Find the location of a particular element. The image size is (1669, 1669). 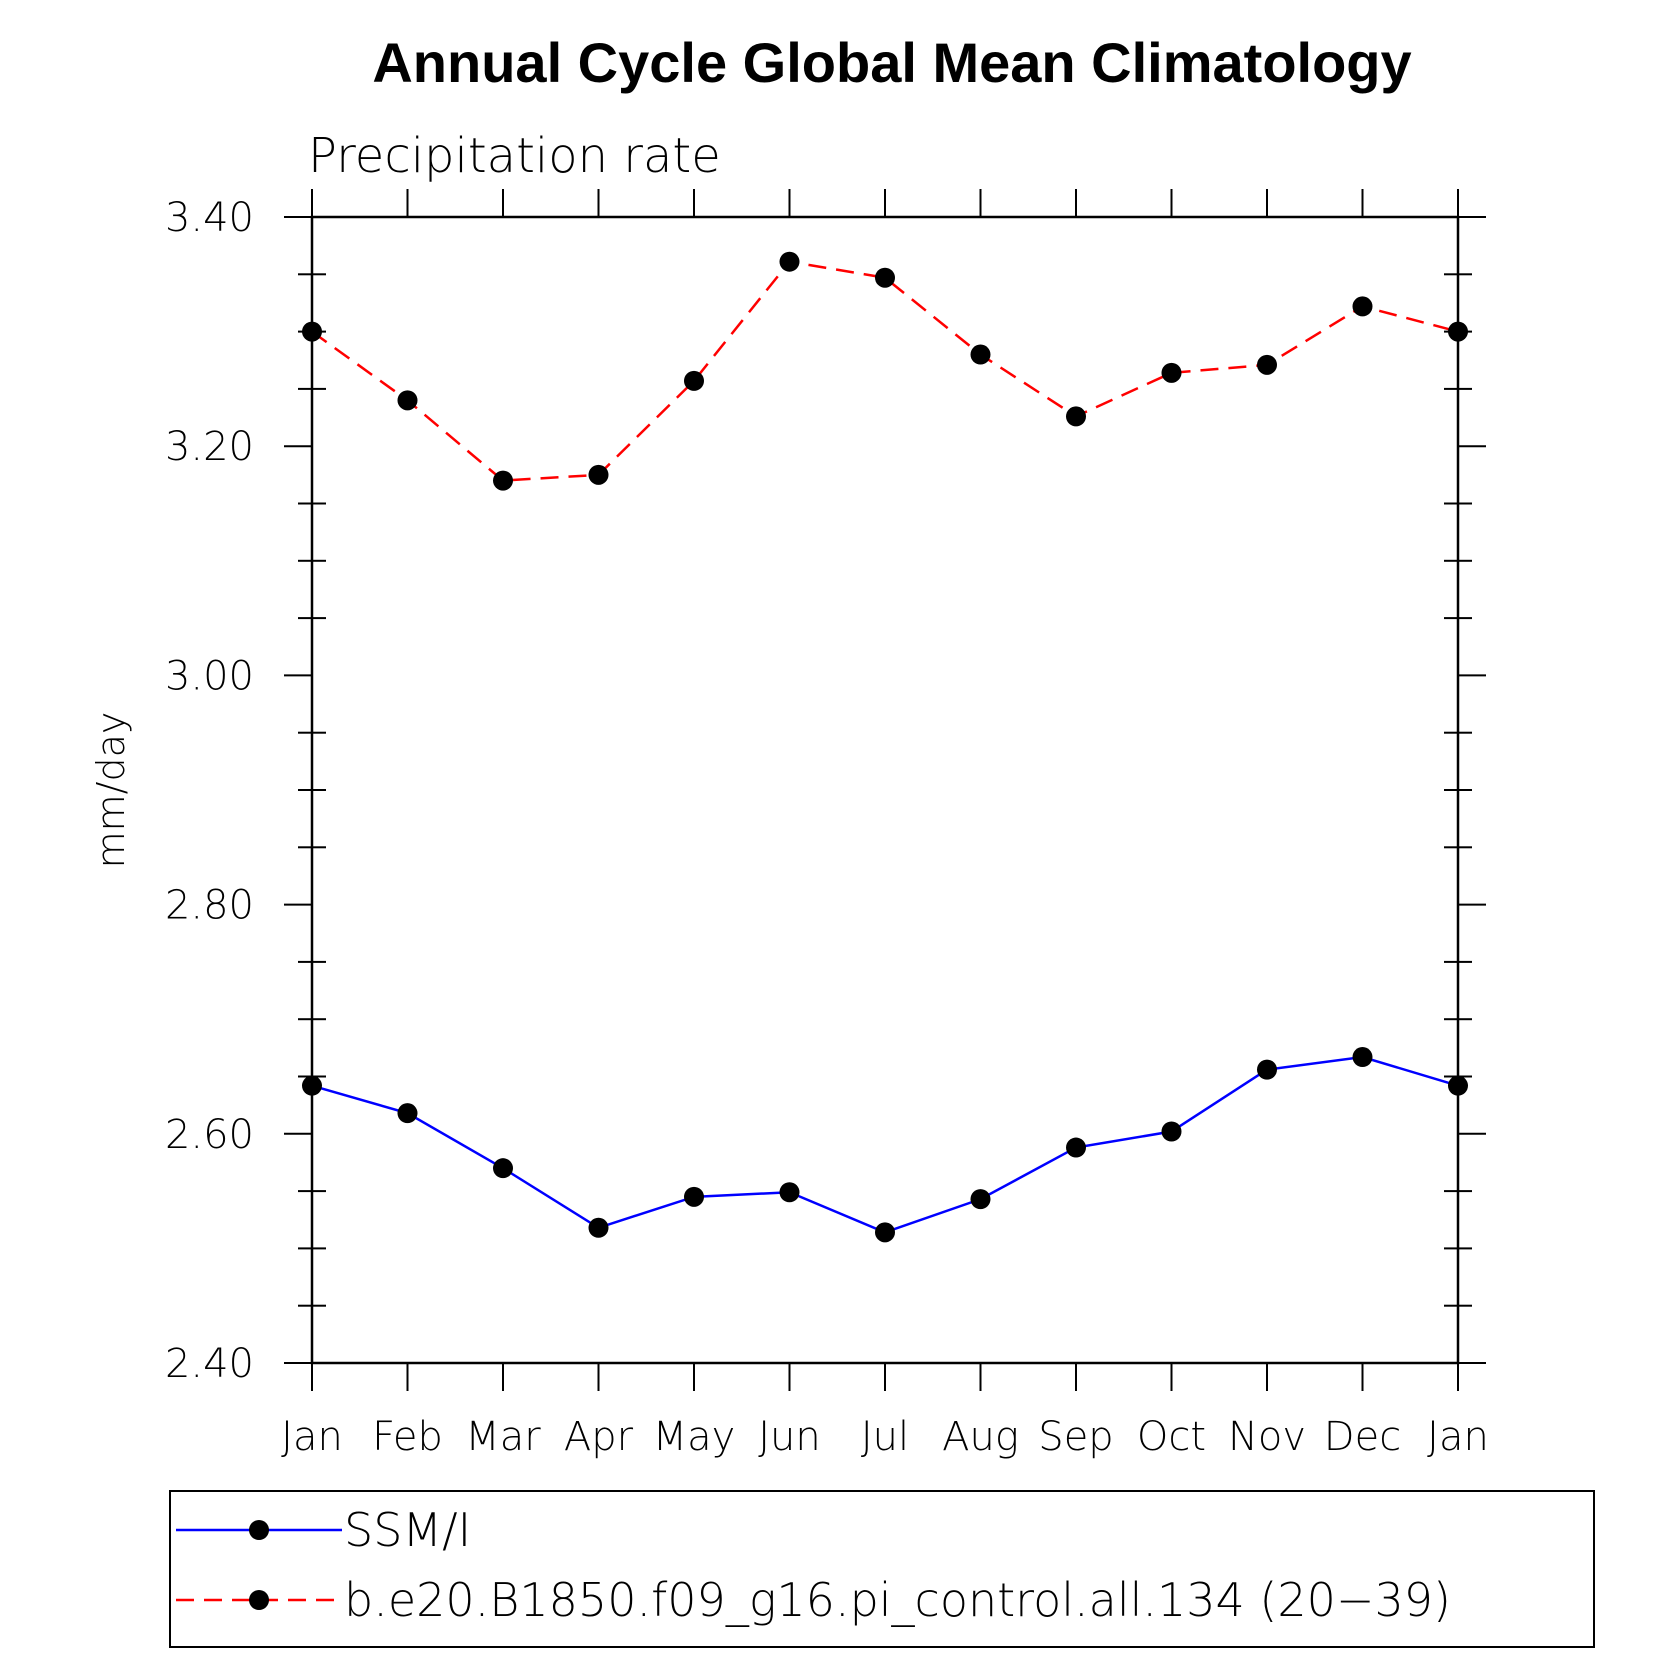

chart-subtitle: Precipitation rate is located at coordinates (514, 156).